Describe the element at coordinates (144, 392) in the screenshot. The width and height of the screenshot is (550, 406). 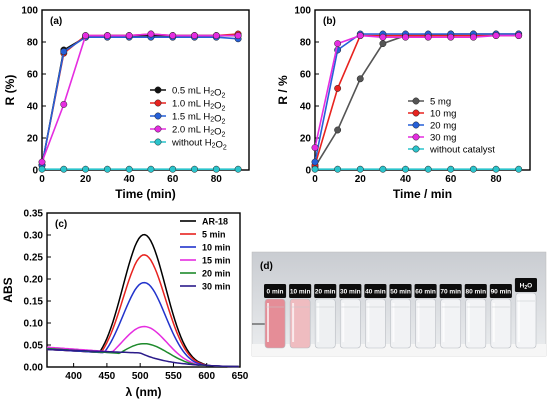
I see `x-axis-label: λ (nm)` at that location.